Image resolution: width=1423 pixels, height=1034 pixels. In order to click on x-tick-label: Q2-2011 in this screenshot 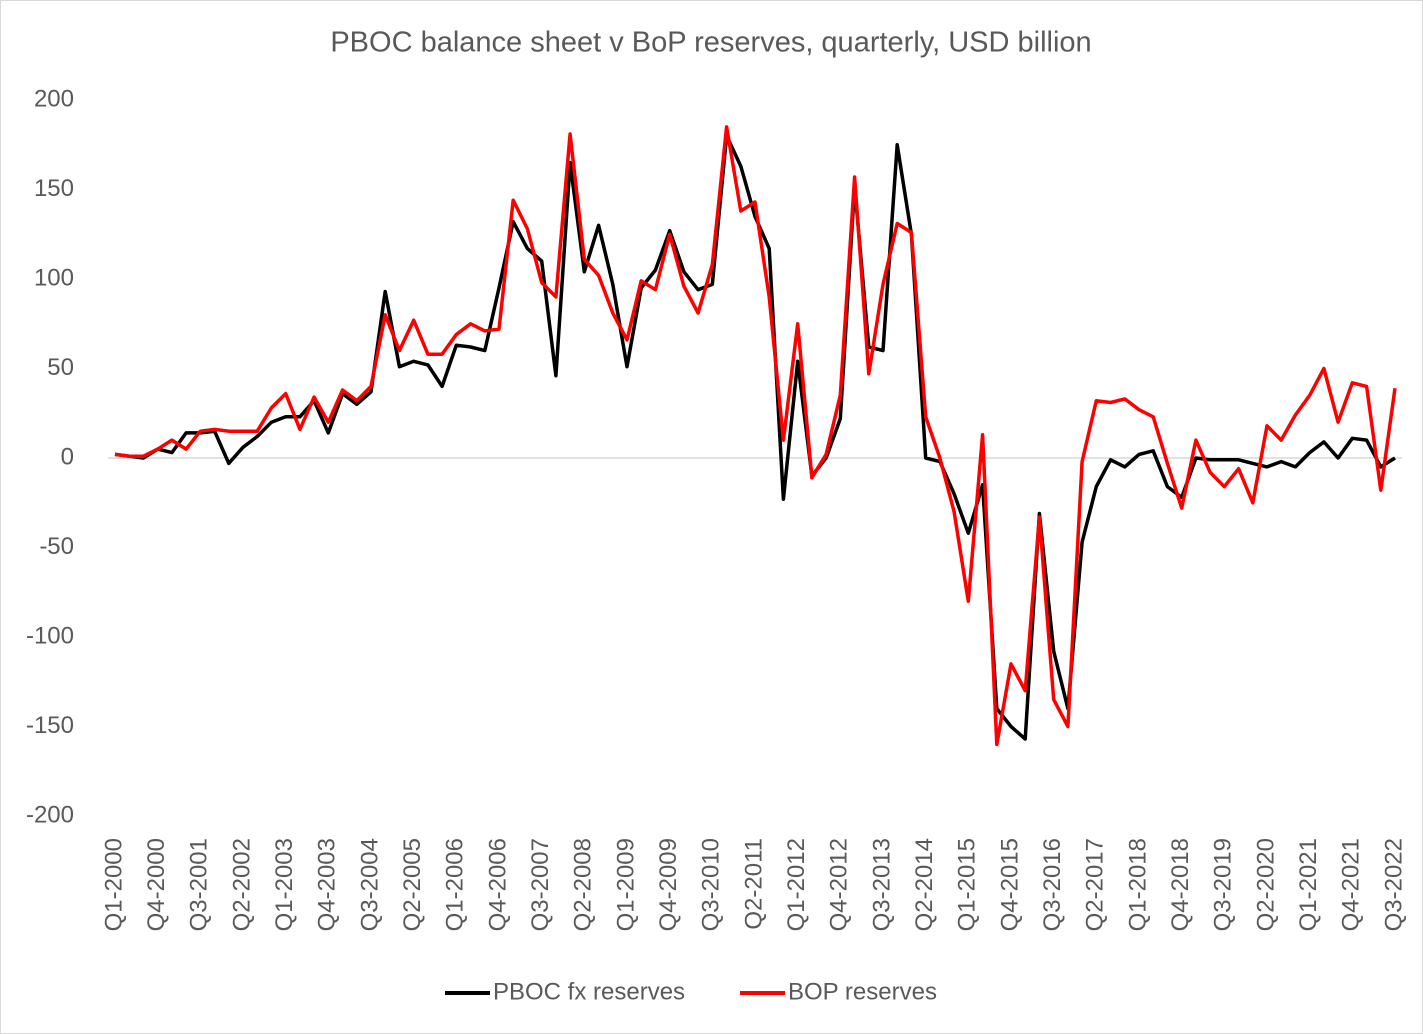, I will do `click(753, 884)`.